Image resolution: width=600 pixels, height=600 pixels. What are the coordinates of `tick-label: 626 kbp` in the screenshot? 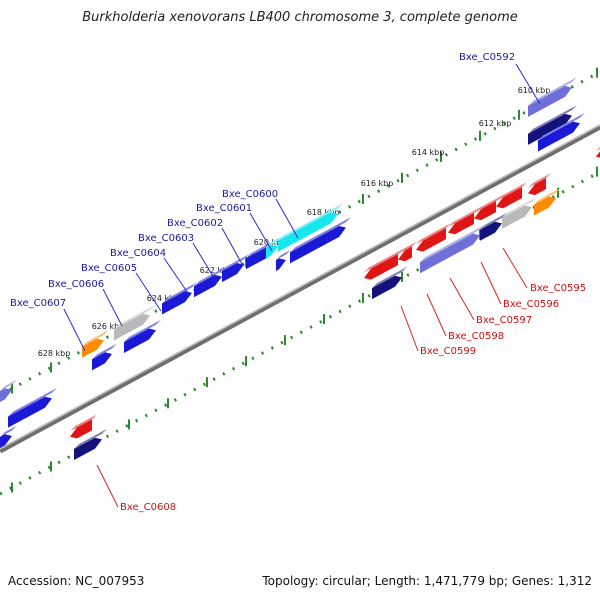 It's located at (108, 326).